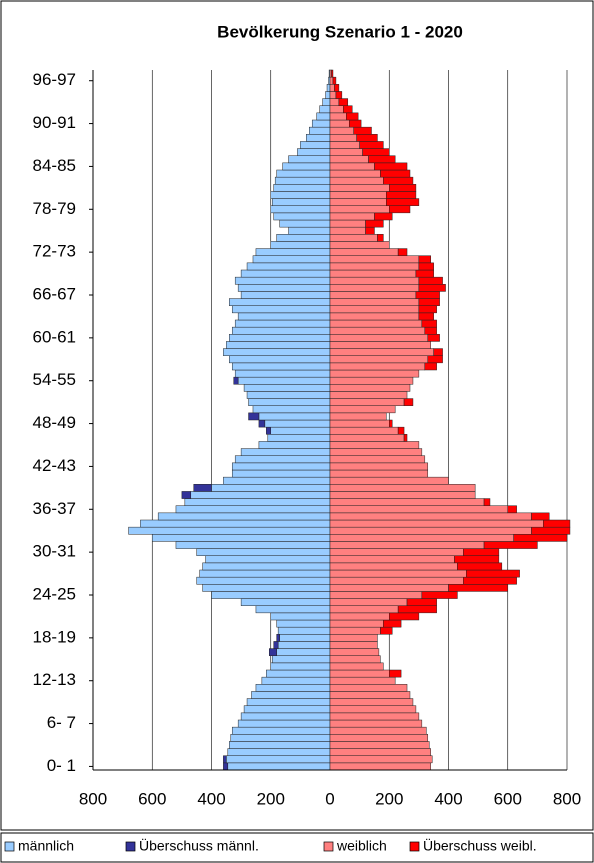 The image size is (594, 863). What do you see at coordinates (340, 31) in the screenshot?
I see `chart-title: Bevölkerung Szenario 1 - 2020` at bounding box center [340, 31].